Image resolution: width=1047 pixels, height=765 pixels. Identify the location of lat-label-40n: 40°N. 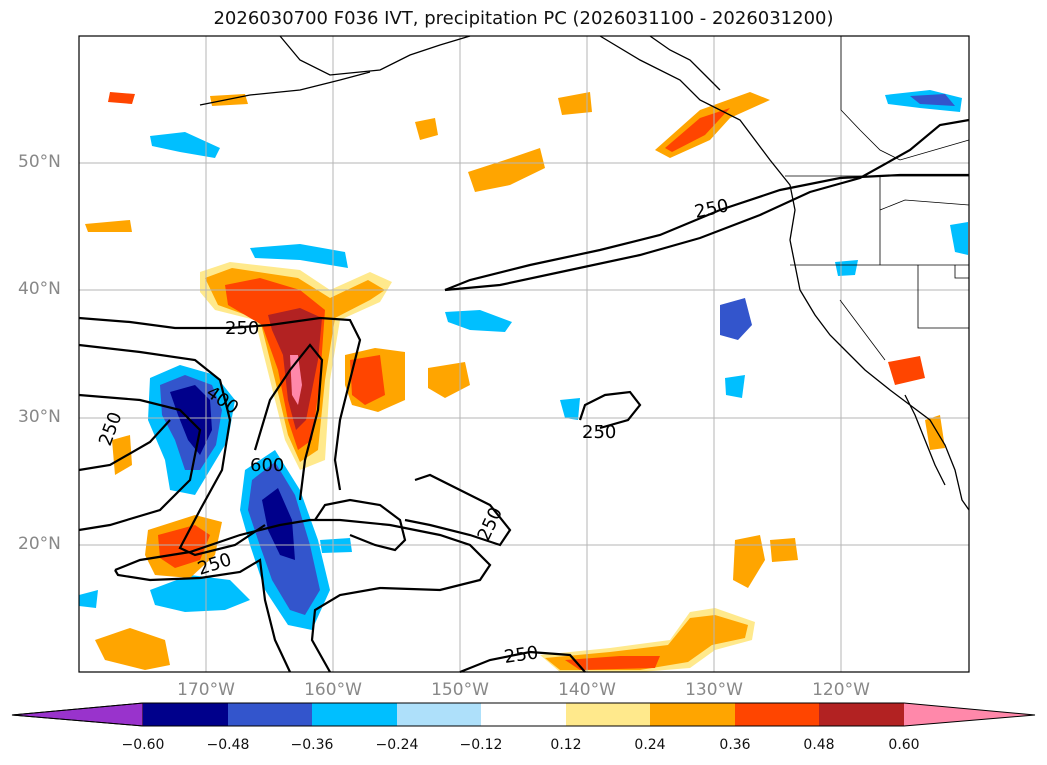
(39, 289).